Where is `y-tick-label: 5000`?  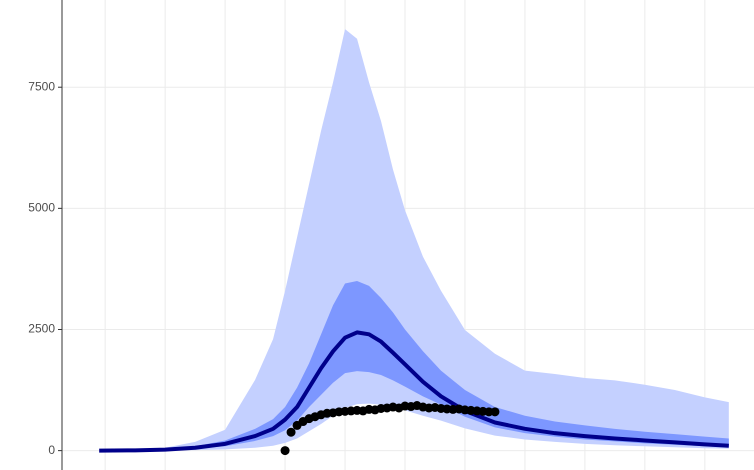 y-tick-label: 5000 is located at coordinates (41, 208).